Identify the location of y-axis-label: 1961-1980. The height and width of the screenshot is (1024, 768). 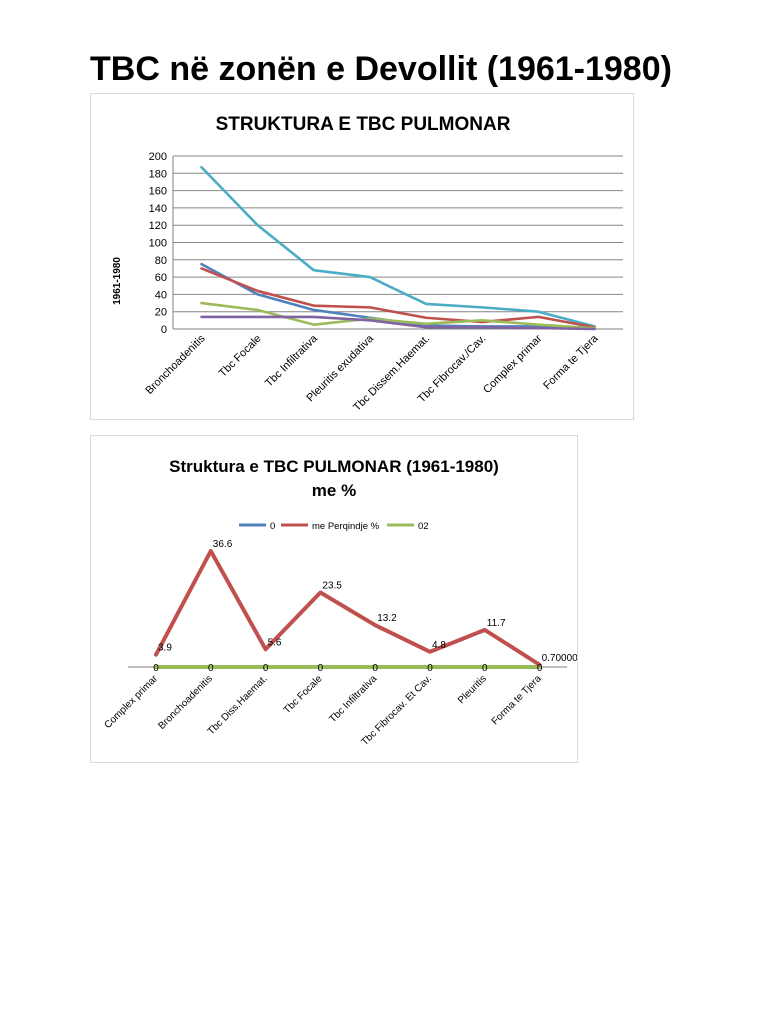
(117, 281).